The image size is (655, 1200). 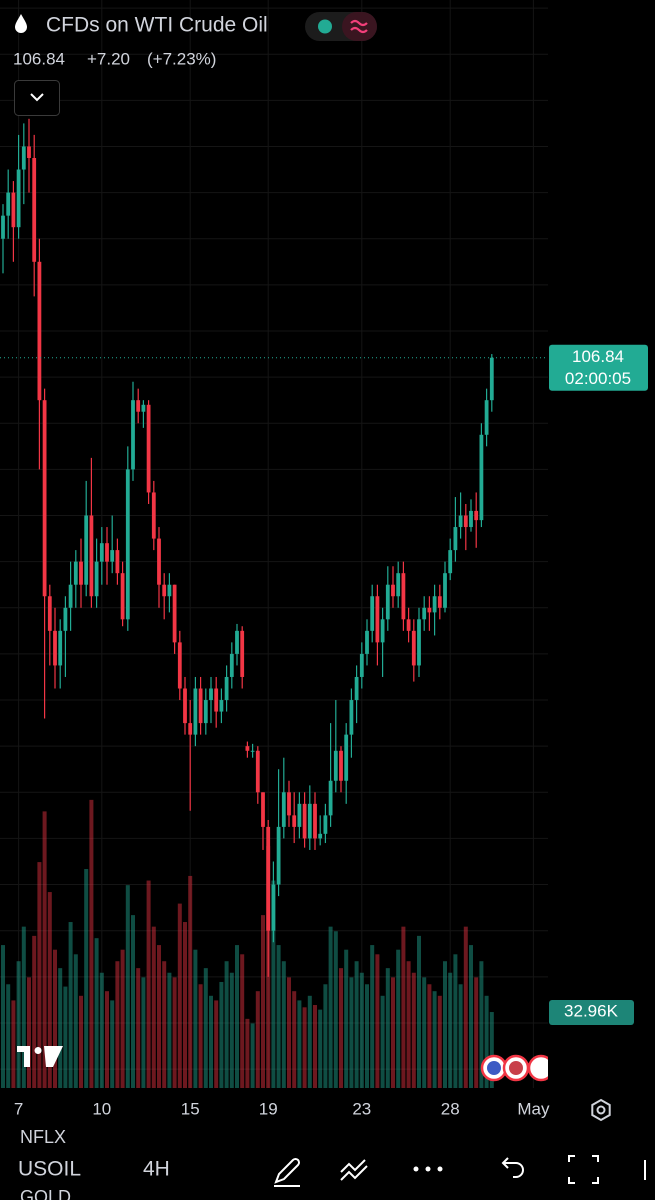 I want to click on chart-title: CFDs on WTI Crude Oil, so click(x=157, y=25).